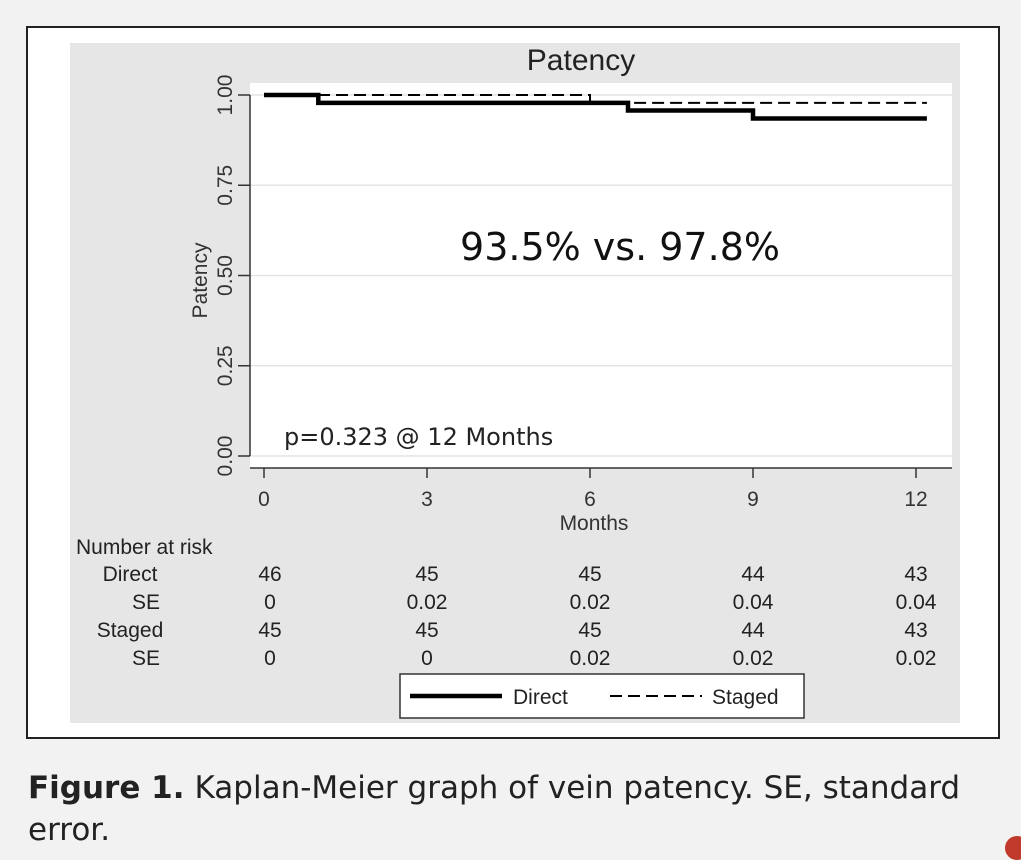 The width and height of the screenshot is (1021, 860). Describe the element at coordinates (200, 280) in the screenshot. I see `y-axis-label: Patency` at that location.